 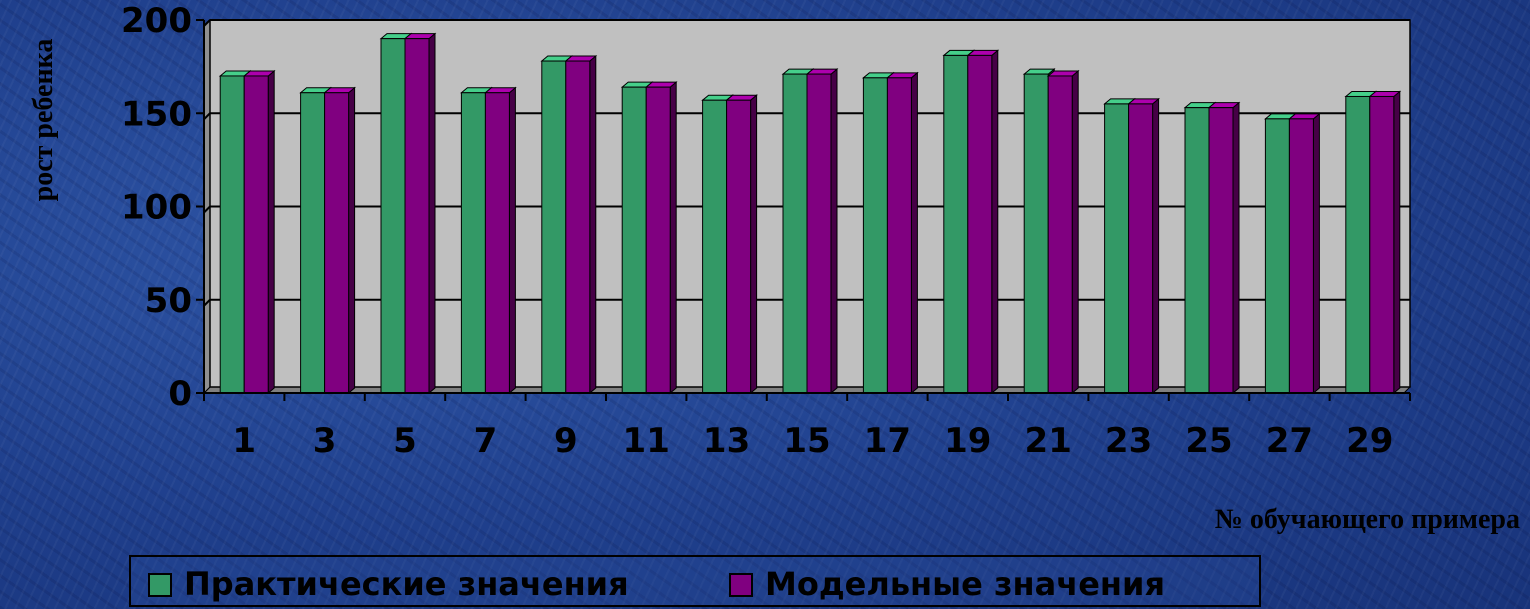 I want to click on x-tick-label: 29, so click(x=1369, y=441).